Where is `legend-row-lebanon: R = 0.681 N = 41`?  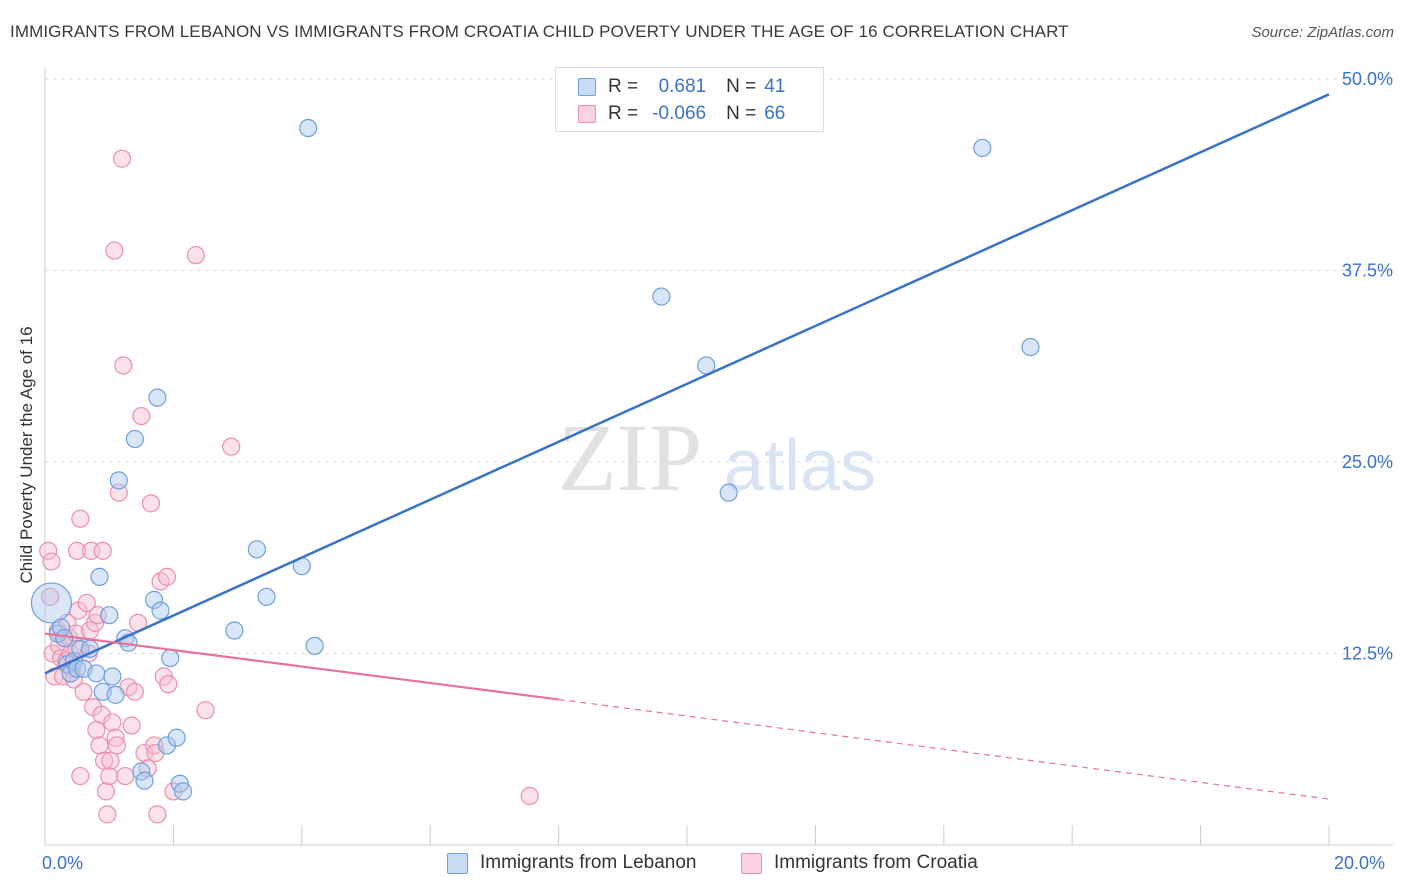
legend-row-lebanon: R = 0.681 N = 41 is located at coordinates (681, 87).